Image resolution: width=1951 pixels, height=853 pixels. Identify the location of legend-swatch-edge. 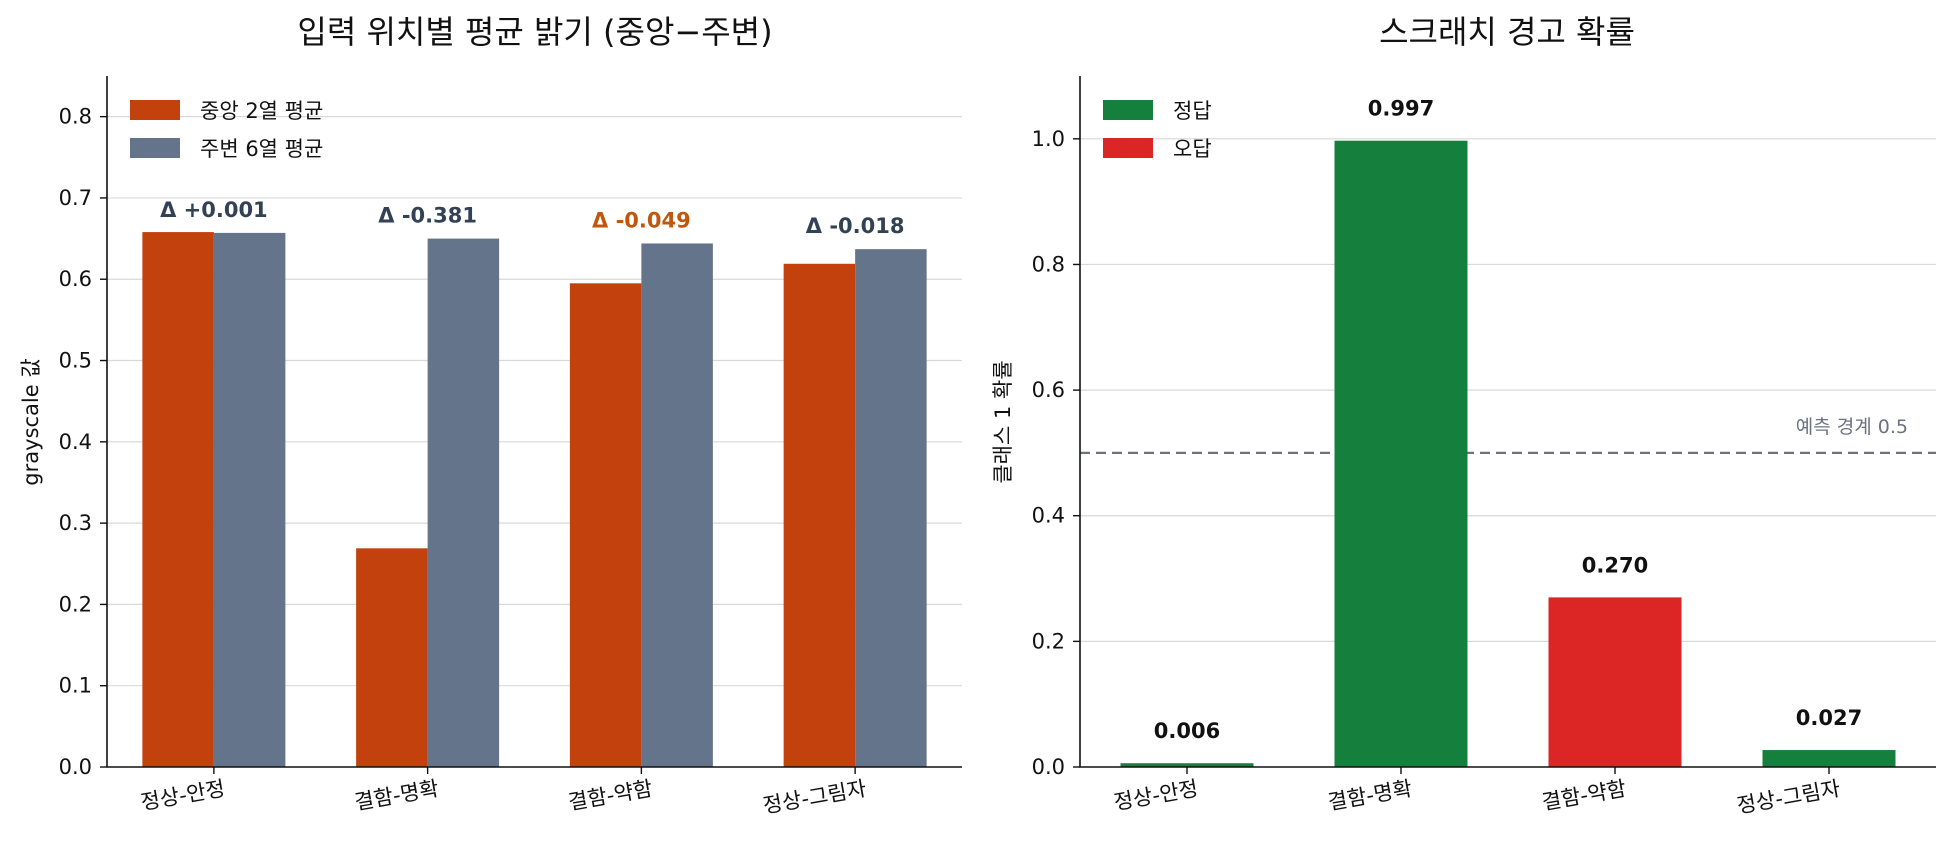
(155, 148).